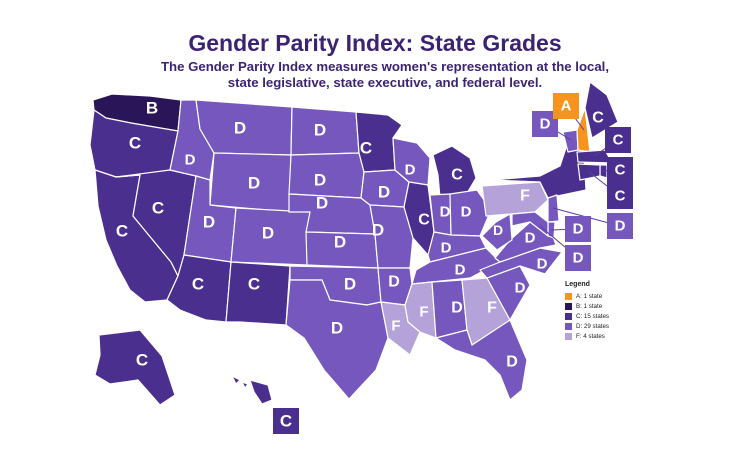 This screenshot has height=450, width=750. I want to click on grade-label-wy: D, so click(254, 183).